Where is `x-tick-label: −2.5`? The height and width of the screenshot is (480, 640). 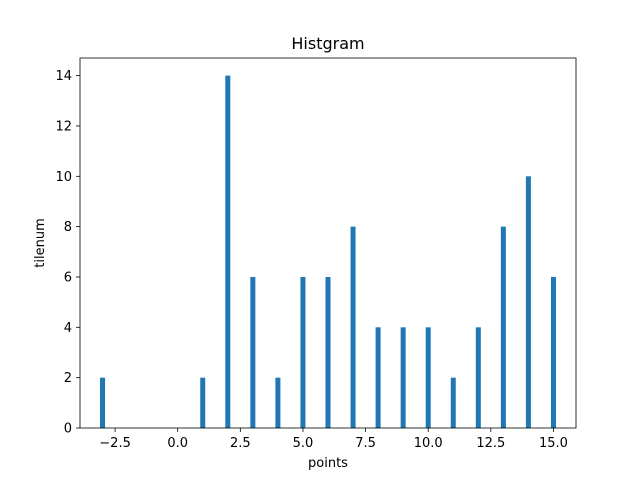 x-tick-label: −2.5 is located at coordinates (115, 443).